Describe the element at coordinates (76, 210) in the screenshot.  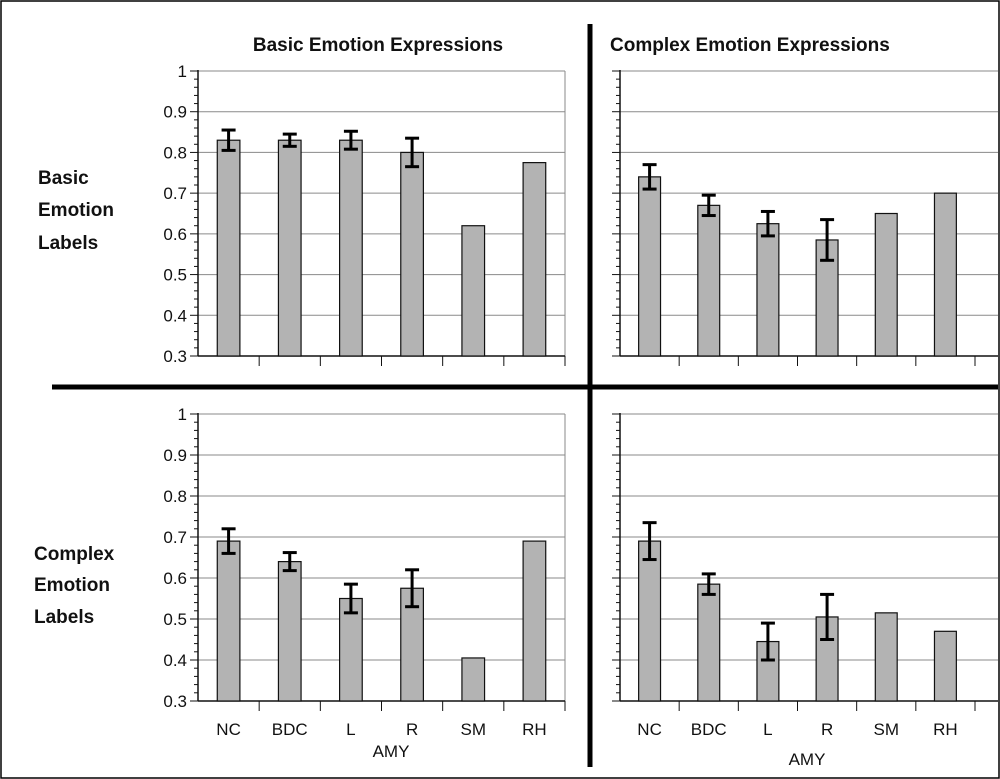
I see `row-label-basic-line2: Emotion` at that location.